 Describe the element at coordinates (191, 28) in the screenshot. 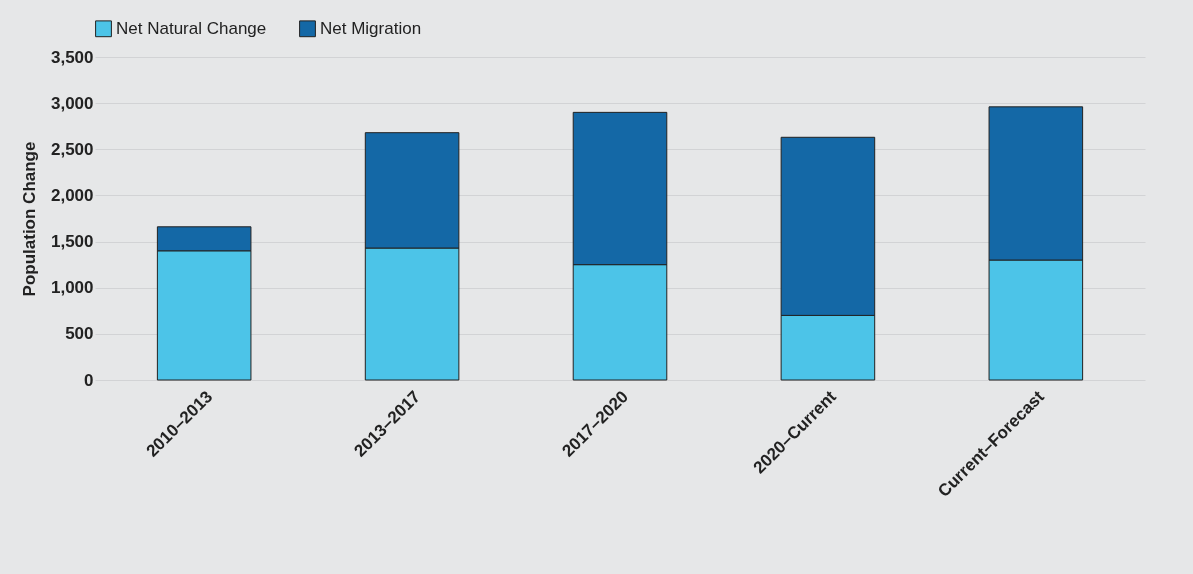

I see `legend-label: Net Natural Change` at that location.